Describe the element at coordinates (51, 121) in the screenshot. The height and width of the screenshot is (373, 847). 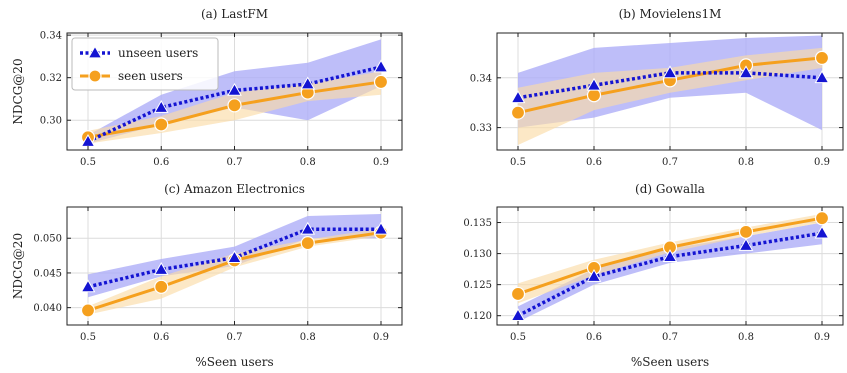
I see `y-tick-label: 0.30` at that location.